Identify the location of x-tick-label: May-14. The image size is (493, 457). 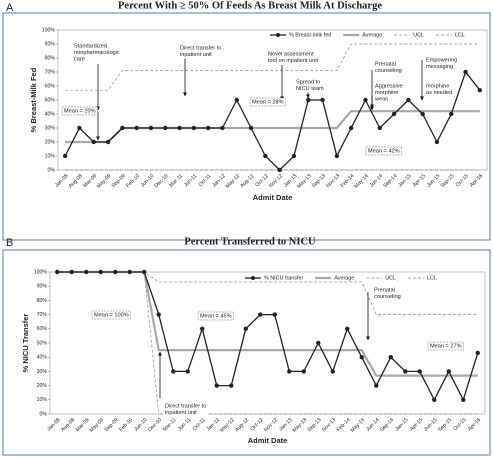
(358, 425).